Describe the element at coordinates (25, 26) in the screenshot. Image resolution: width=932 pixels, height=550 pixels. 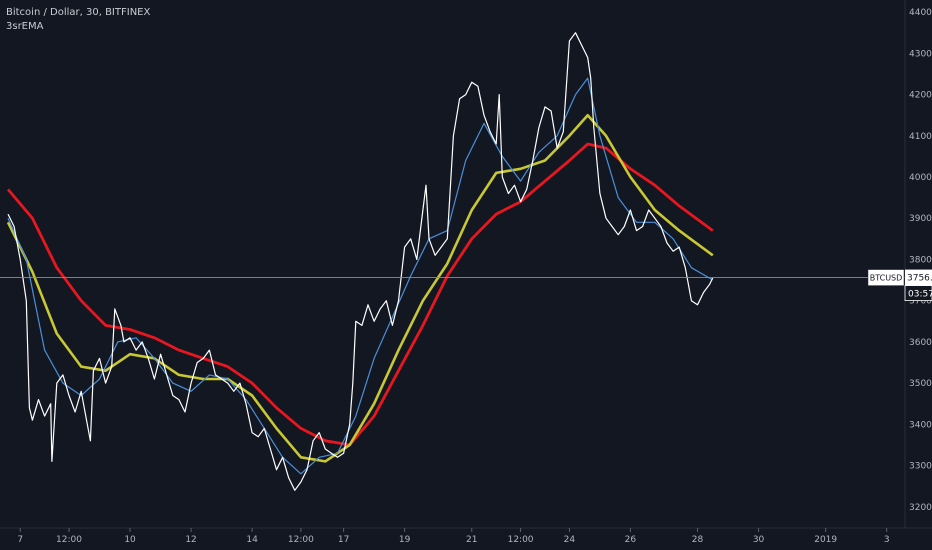
I see `indicator-name: 3srEMA` at that location.